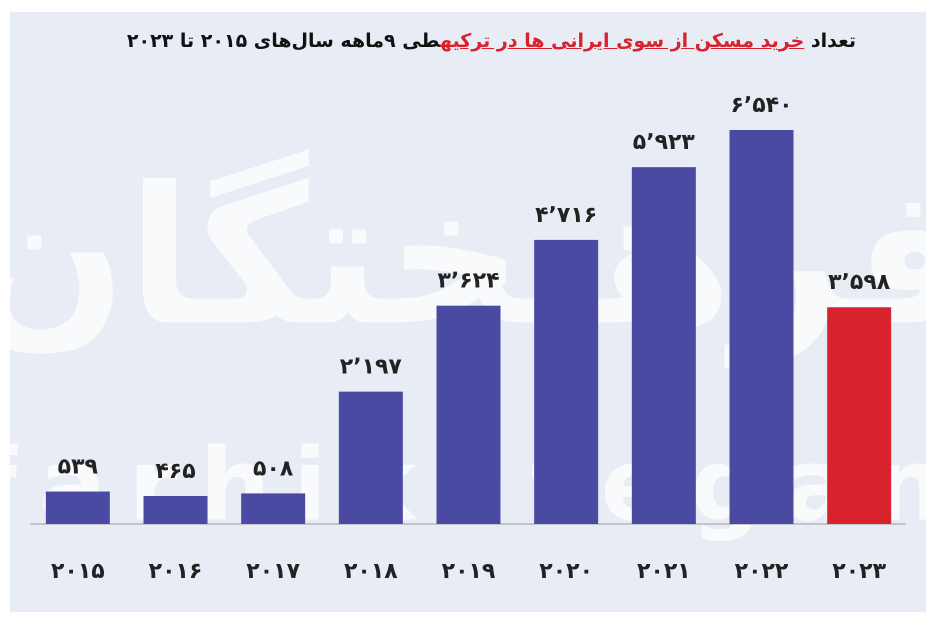 This screenshot has height=624, width=936. I want to click on value-label: ۶٬۵۴۰, so click(761, 105).